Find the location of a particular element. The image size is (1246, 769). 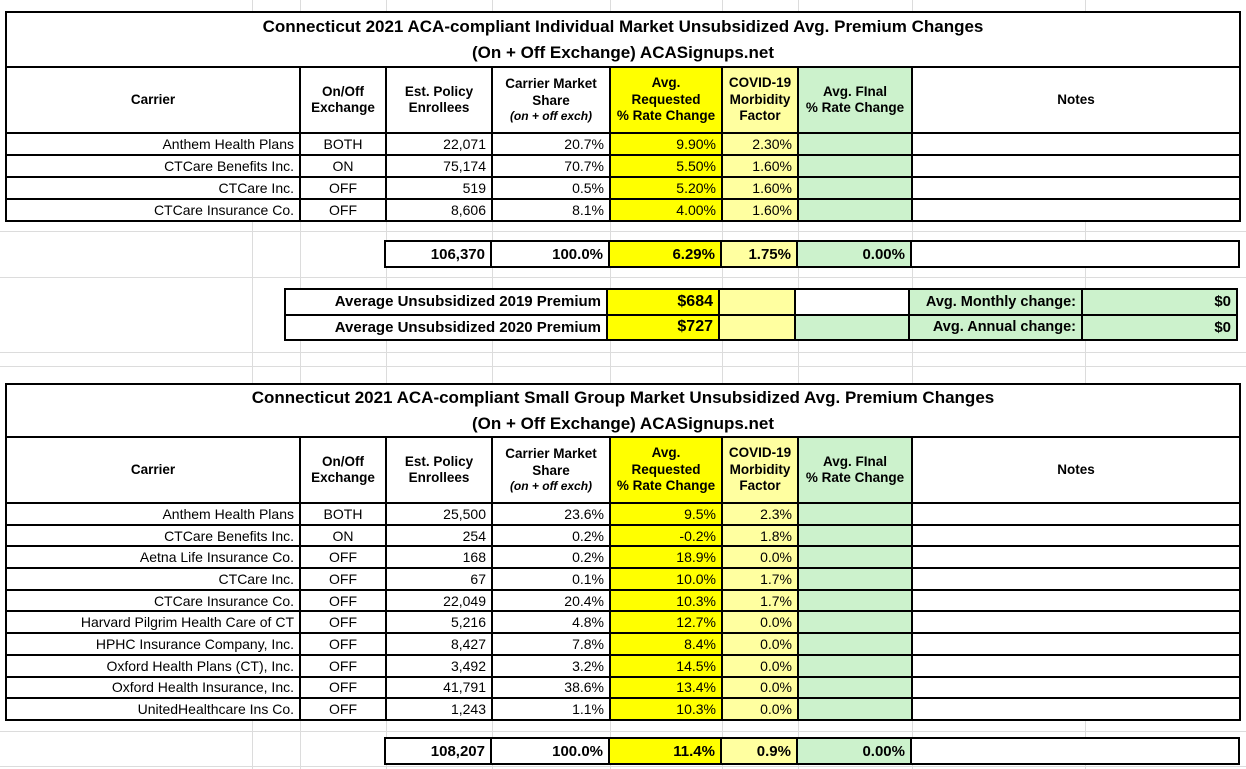

monthly-change-label: Avg. Monthly change: is located at coordinates (995, 302).